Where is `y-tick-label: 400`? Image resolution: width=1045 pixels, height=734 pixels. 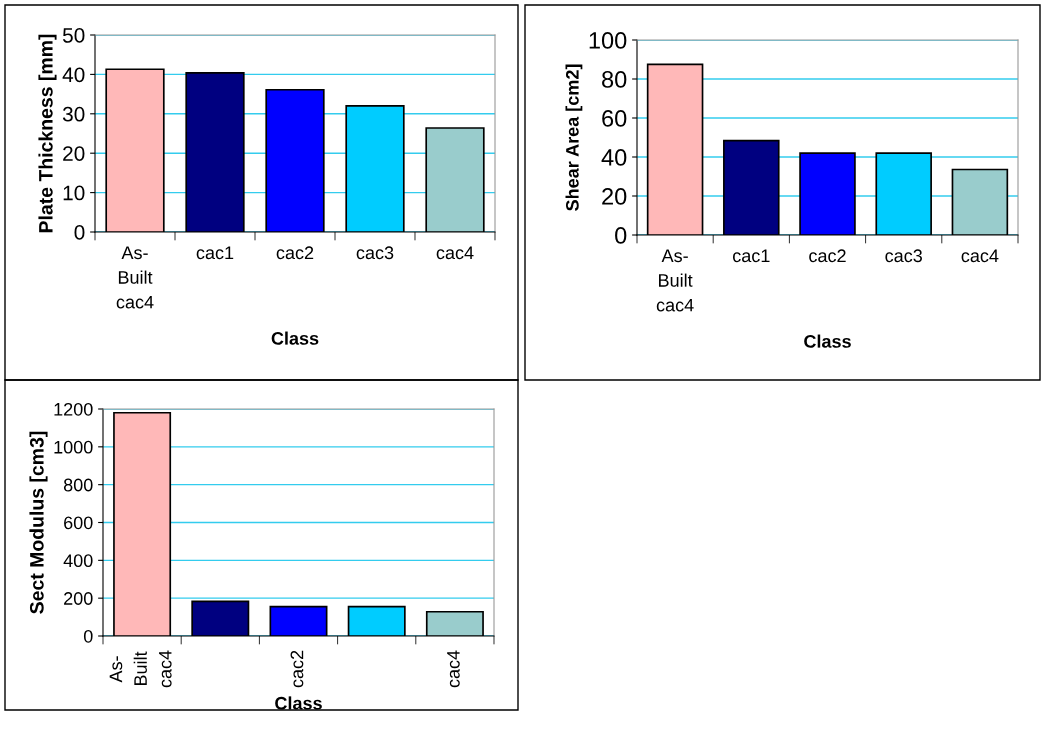
y-tick-label: 400 is located at coordinates (78, 561).